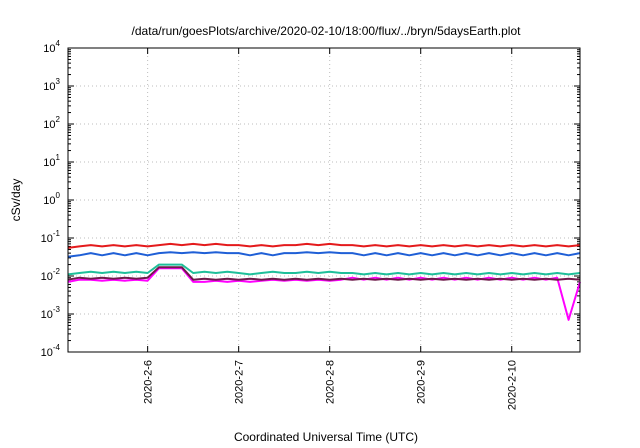 This screenshot has width=640, height=448. What do you see at coordinates (51, 275) in the screenshot?
I see `y-tick-label: 10⁻²` at bounding box center [51, 275].